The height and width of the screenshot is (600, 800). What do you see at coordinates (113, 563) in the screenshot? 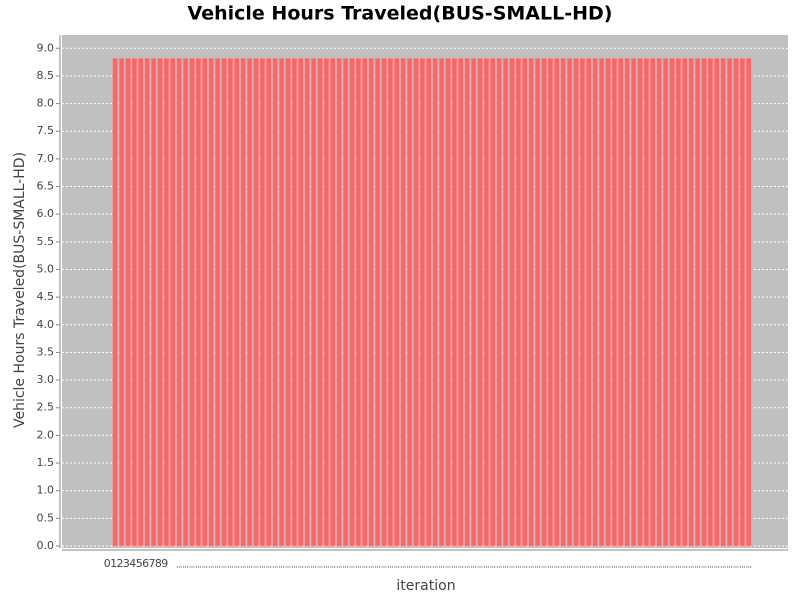
I see `x-tick-label: 1` at bounding box center [113, 563].